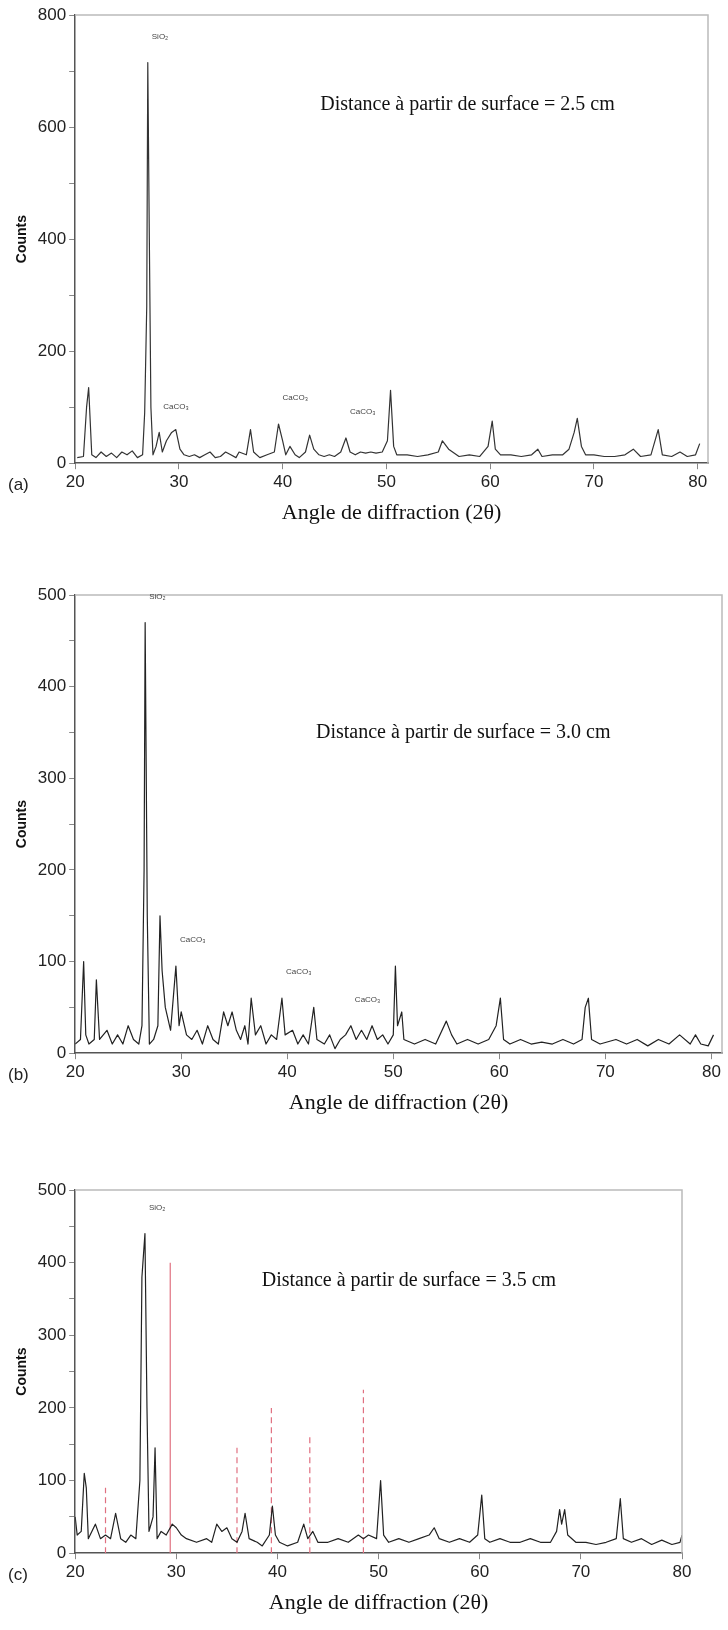  I want to click on text: Distance à partir de surface = 3.0 cm, so click(463, 731).